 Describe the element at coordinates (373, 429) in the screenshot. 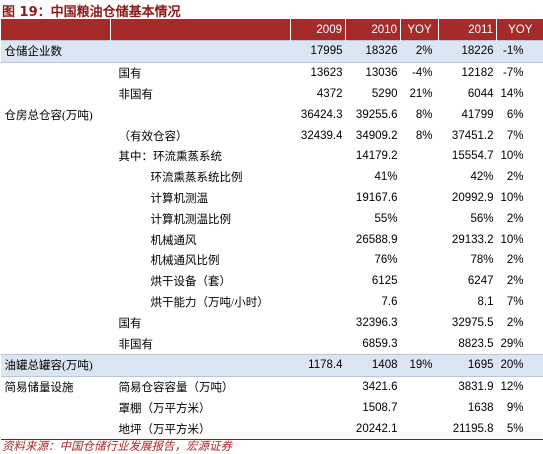

I see `cell: 20242.1` at that location.